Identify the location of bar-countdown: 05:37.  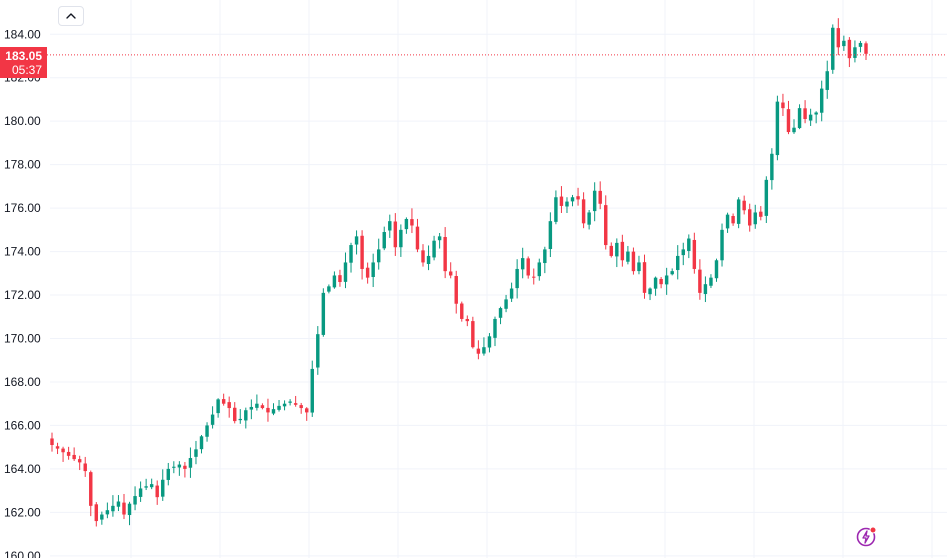
(26, 70).